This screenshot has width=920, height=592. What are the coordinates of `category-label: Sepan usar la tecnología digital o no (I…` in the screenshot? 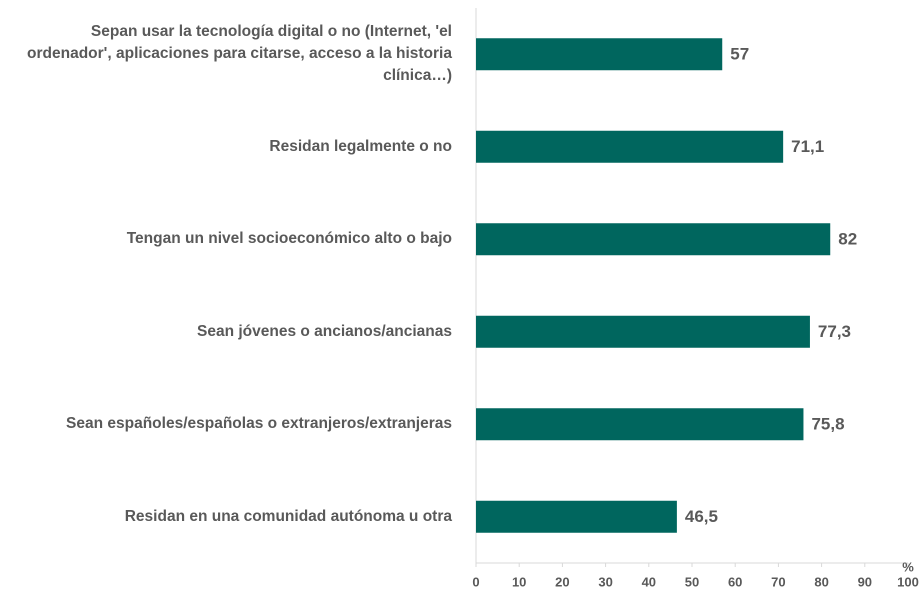 It's located at (239, 54).